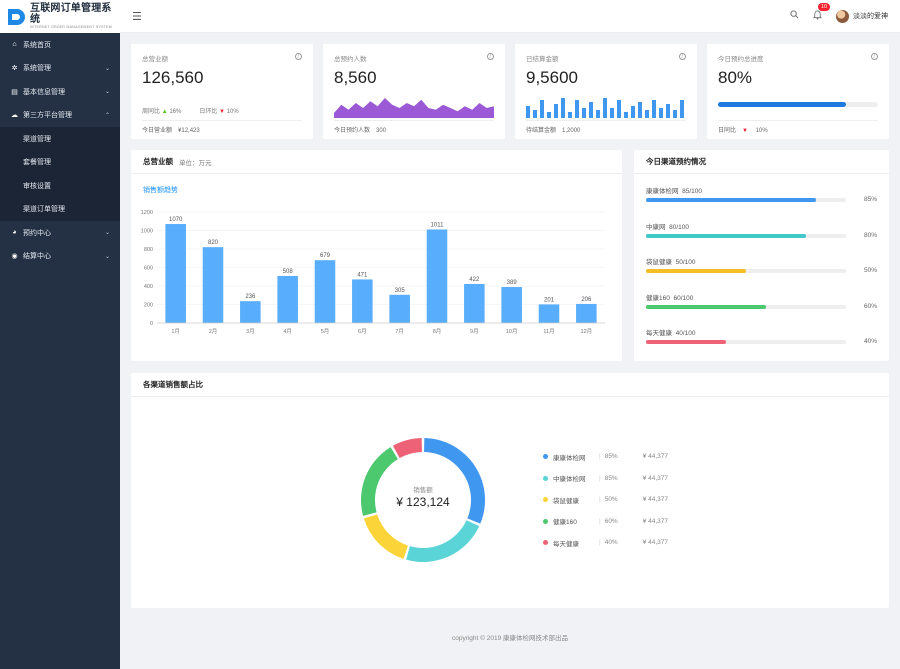 This screenshot has width=900, height=669. What do you see at coordinates (147, 213) in the screenshot?
I see `y-tick-label: 1200` at bounding box center [147, 213].